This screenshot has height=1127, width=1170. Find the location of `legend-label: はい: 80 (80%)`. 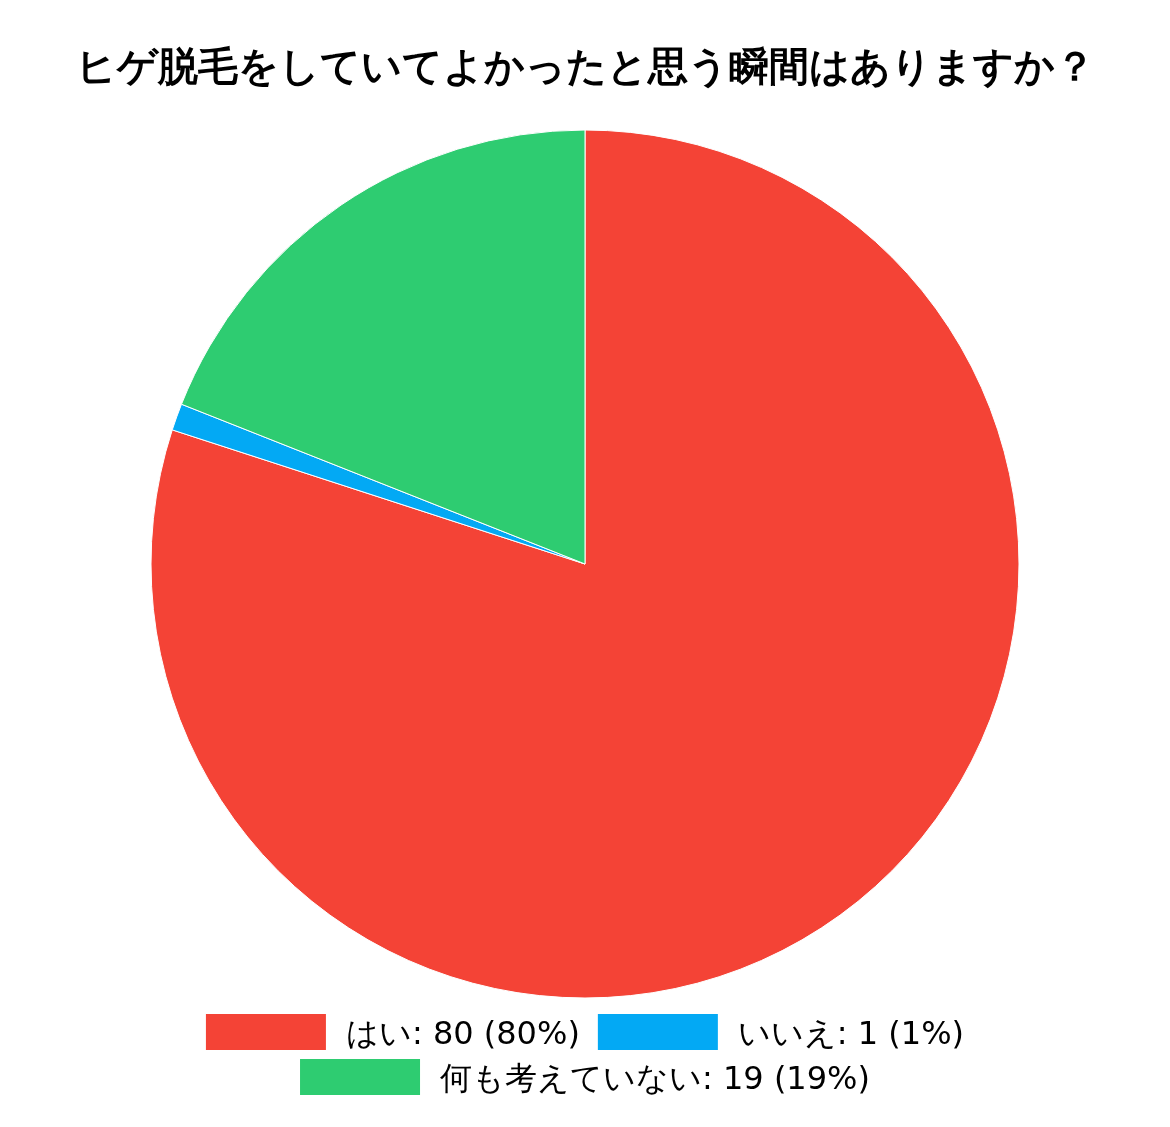

legend-label: はい: 80 (80%) is located at coordinates (462, 1033).